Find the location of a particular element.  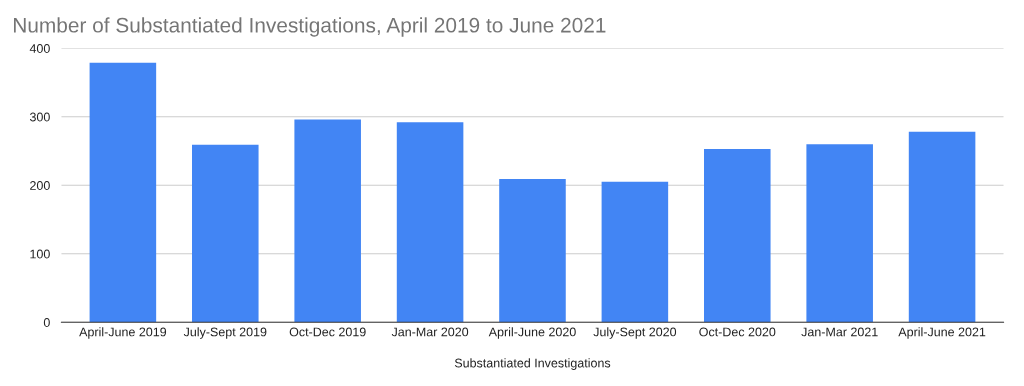

x-tick-label: April-June 2021 is located at coordinates (942, 333).